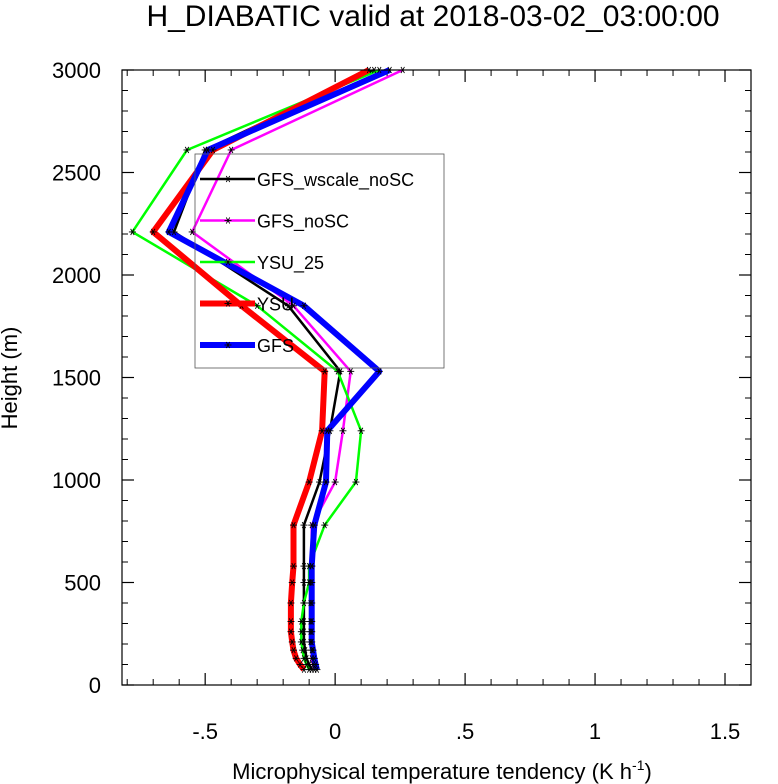 Image resolution: width=778 pixels, height=784 pixels. I want to click on x-tick-label: -.5, so click(205, 731).